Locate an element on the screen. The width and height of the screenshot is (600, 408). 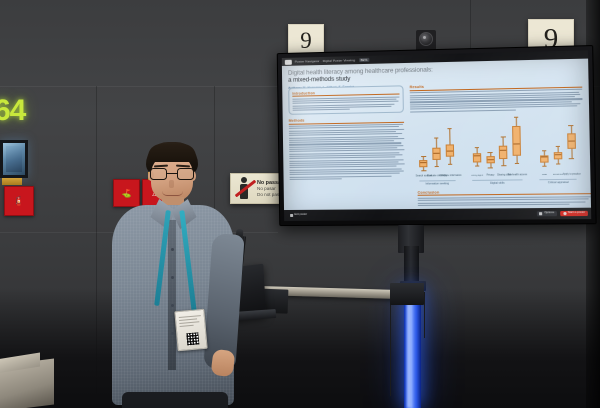
boxplot-item: Bias is located at coordinates (544, 145).